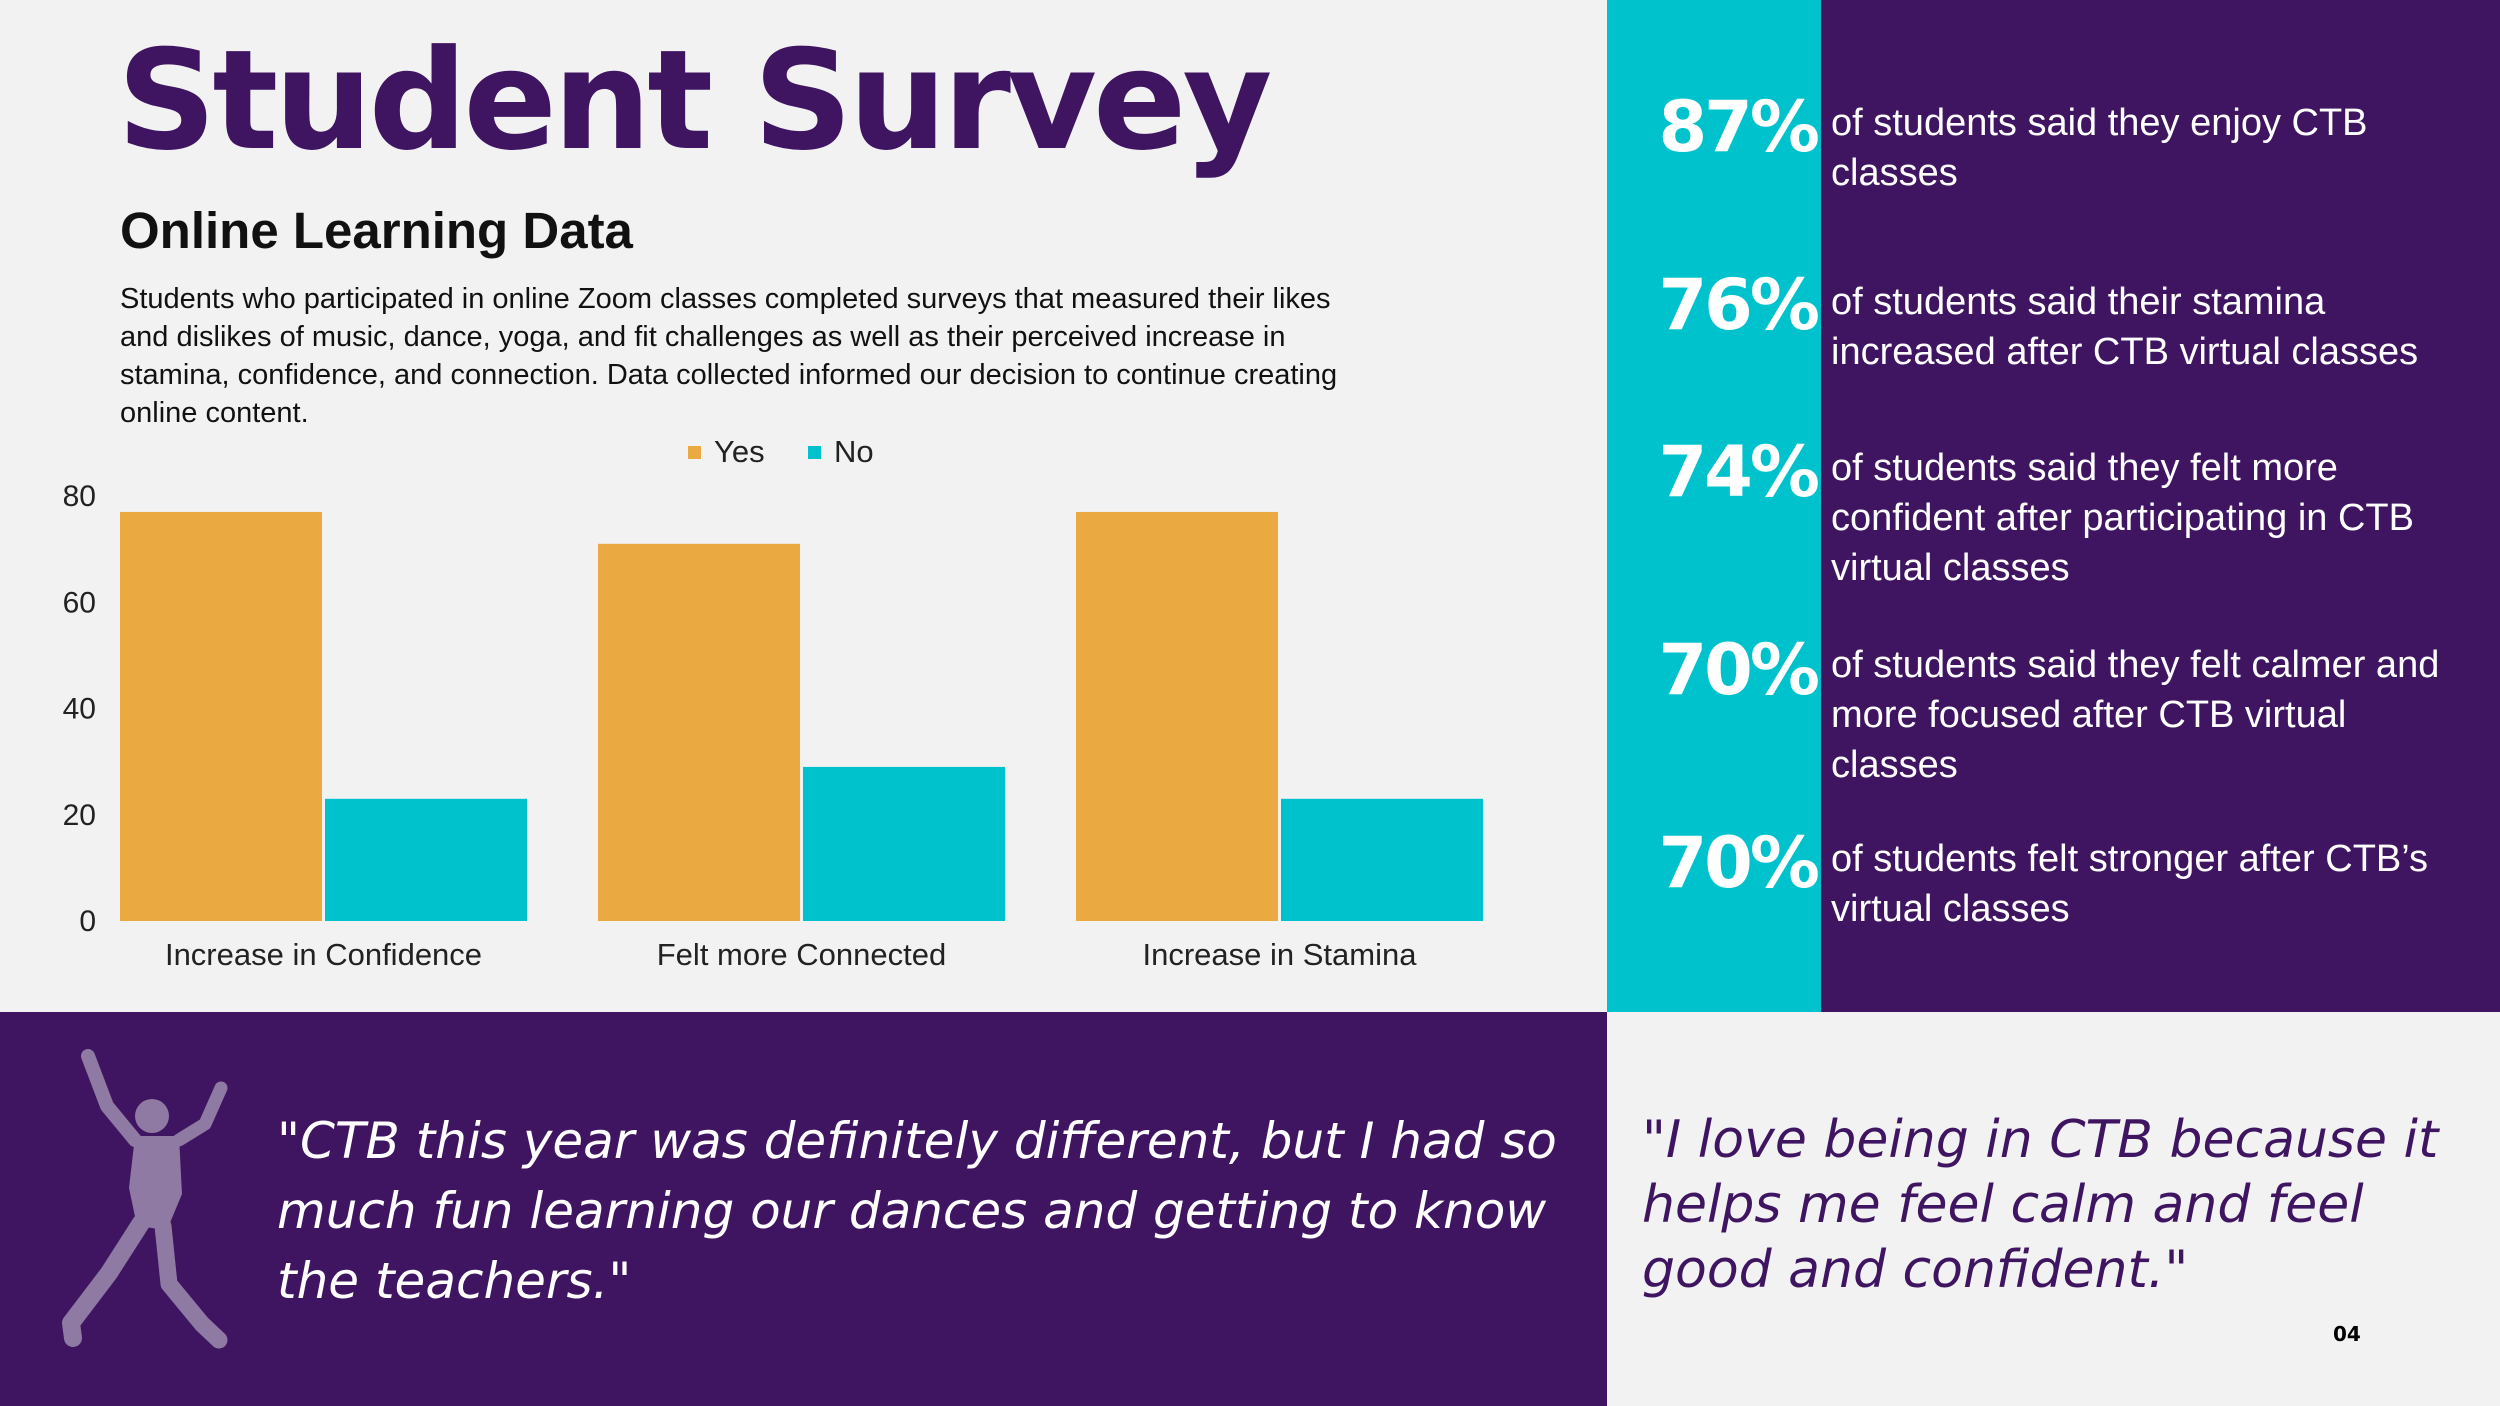 The image size is (2500, 1406). Describe the element at coordinates (79, 815) in the screenshot. I see `y-tick-label: 20` at that location.